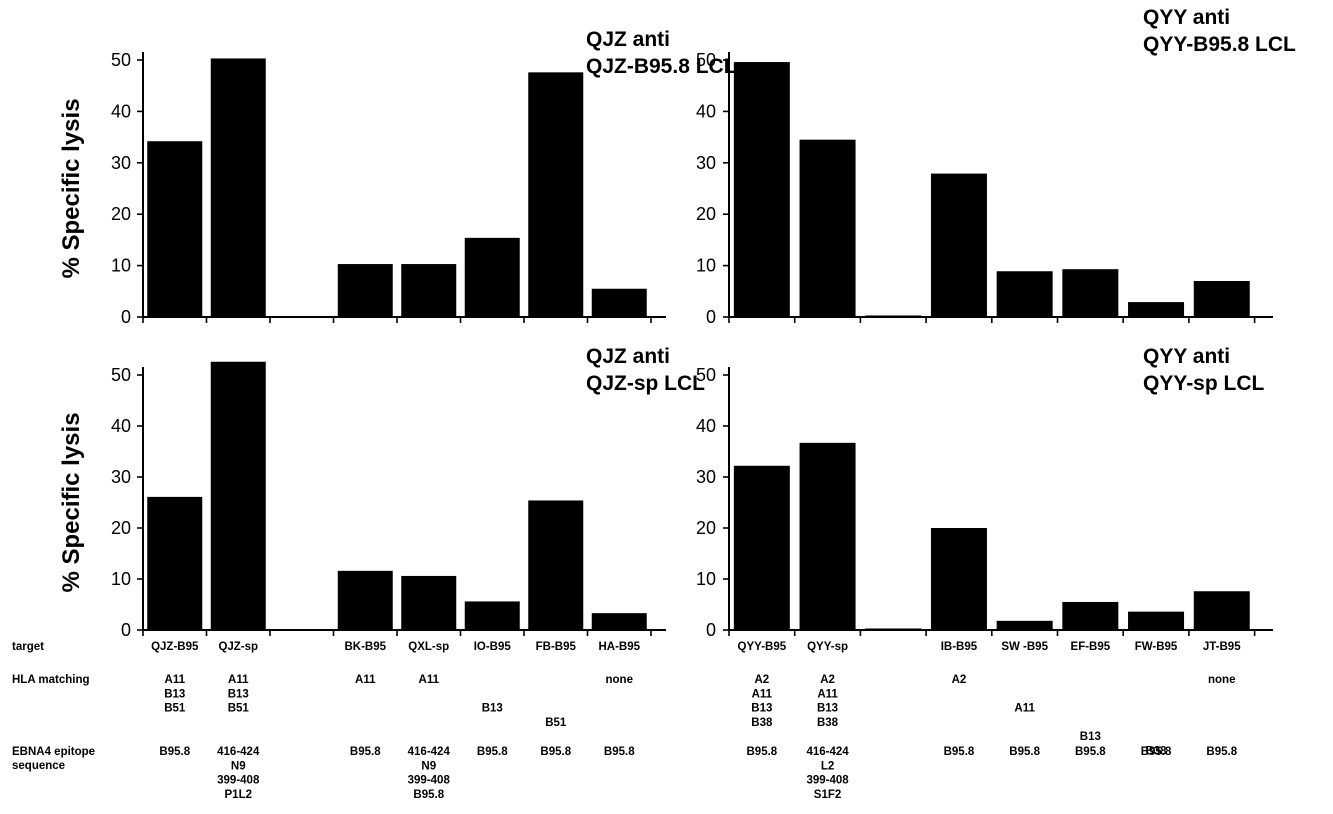 This screenshot has width=1333, height=814. What do you see at coordinates (38, 766) in the screenshot?
I see `row-header-ebna-line2: sequence` at bounding box center [38, 766].